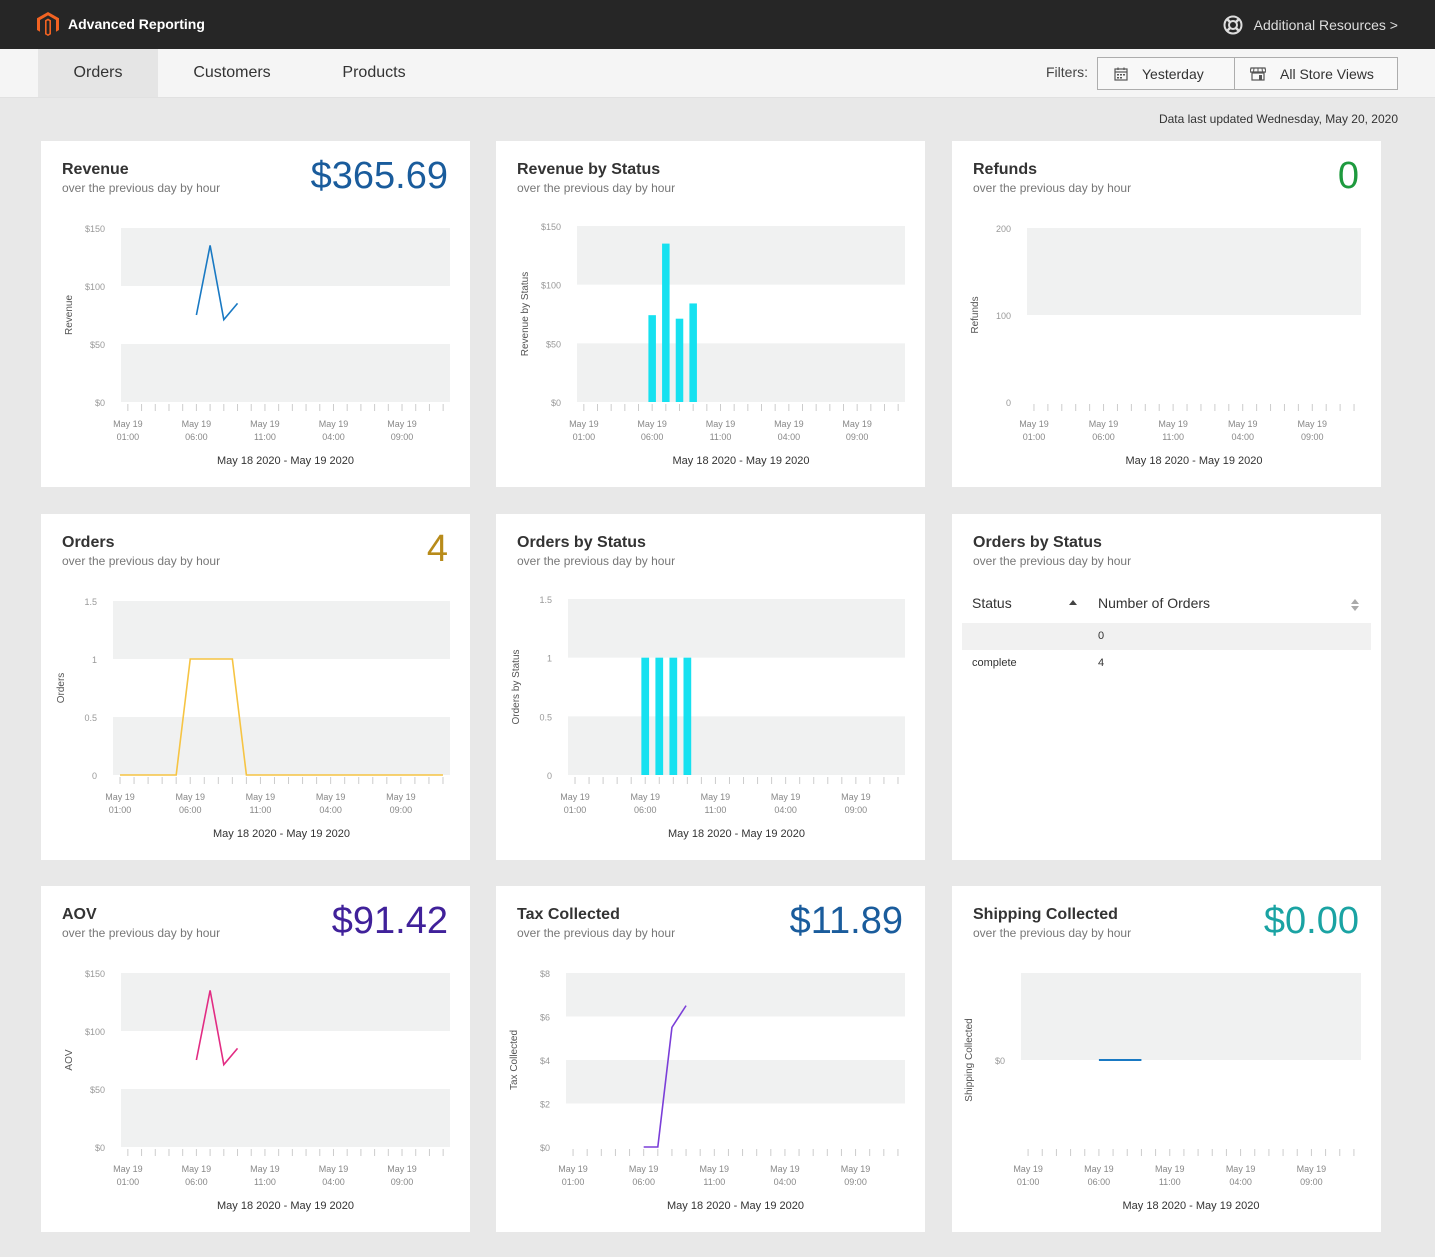  Describe the element at coordinates (389, 921) in the screenshot. I see `aov-value: $91.42` at that location.